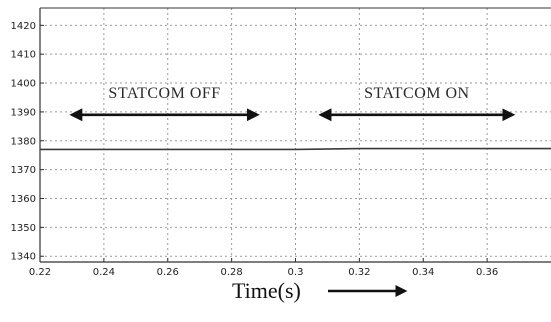 The image size is (551, 322). I want to click on y-ticks: 1340 1350 1360 1370 1380 1390 1400 1410 1420, so click(27, 142).